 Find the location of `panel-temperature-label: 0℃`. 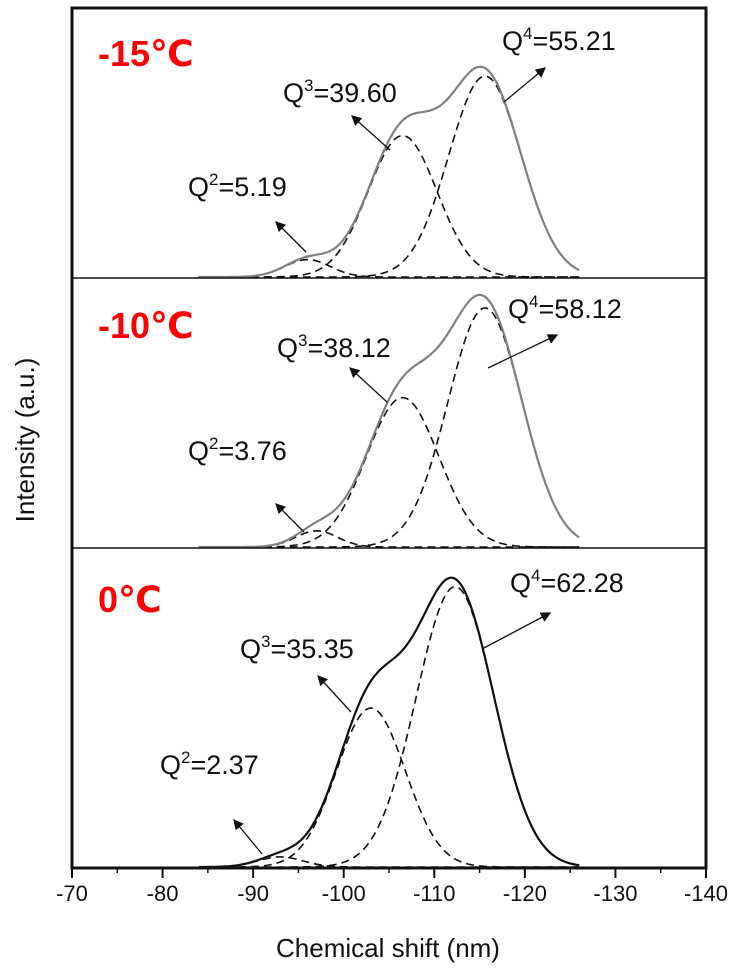

panel-temperature-label: 0℃ is located at coordinates (130, 599).